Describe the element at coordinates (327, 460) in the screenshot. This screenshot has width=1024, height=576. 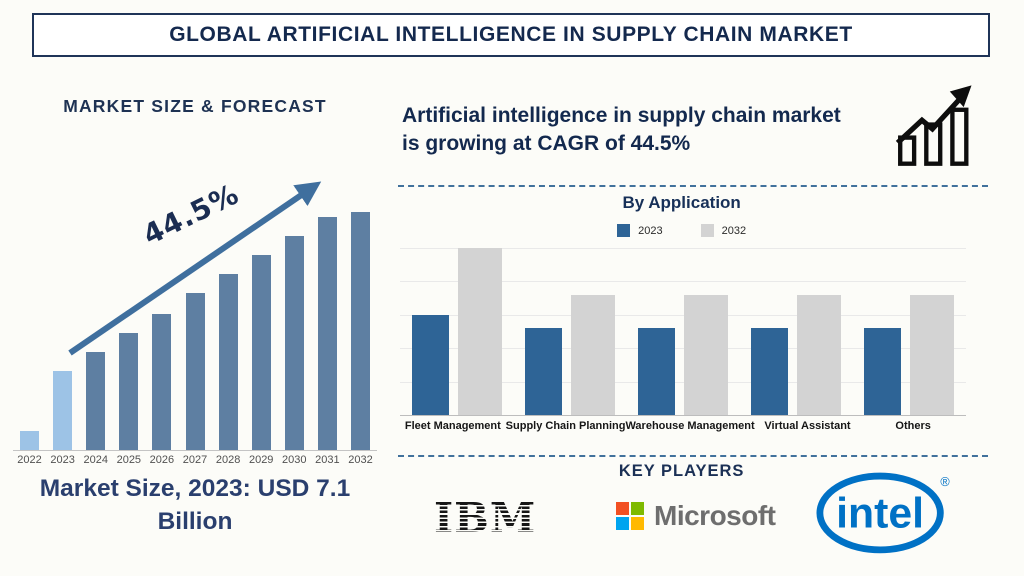
I see `forecast-year-2031: 2031` at that location.